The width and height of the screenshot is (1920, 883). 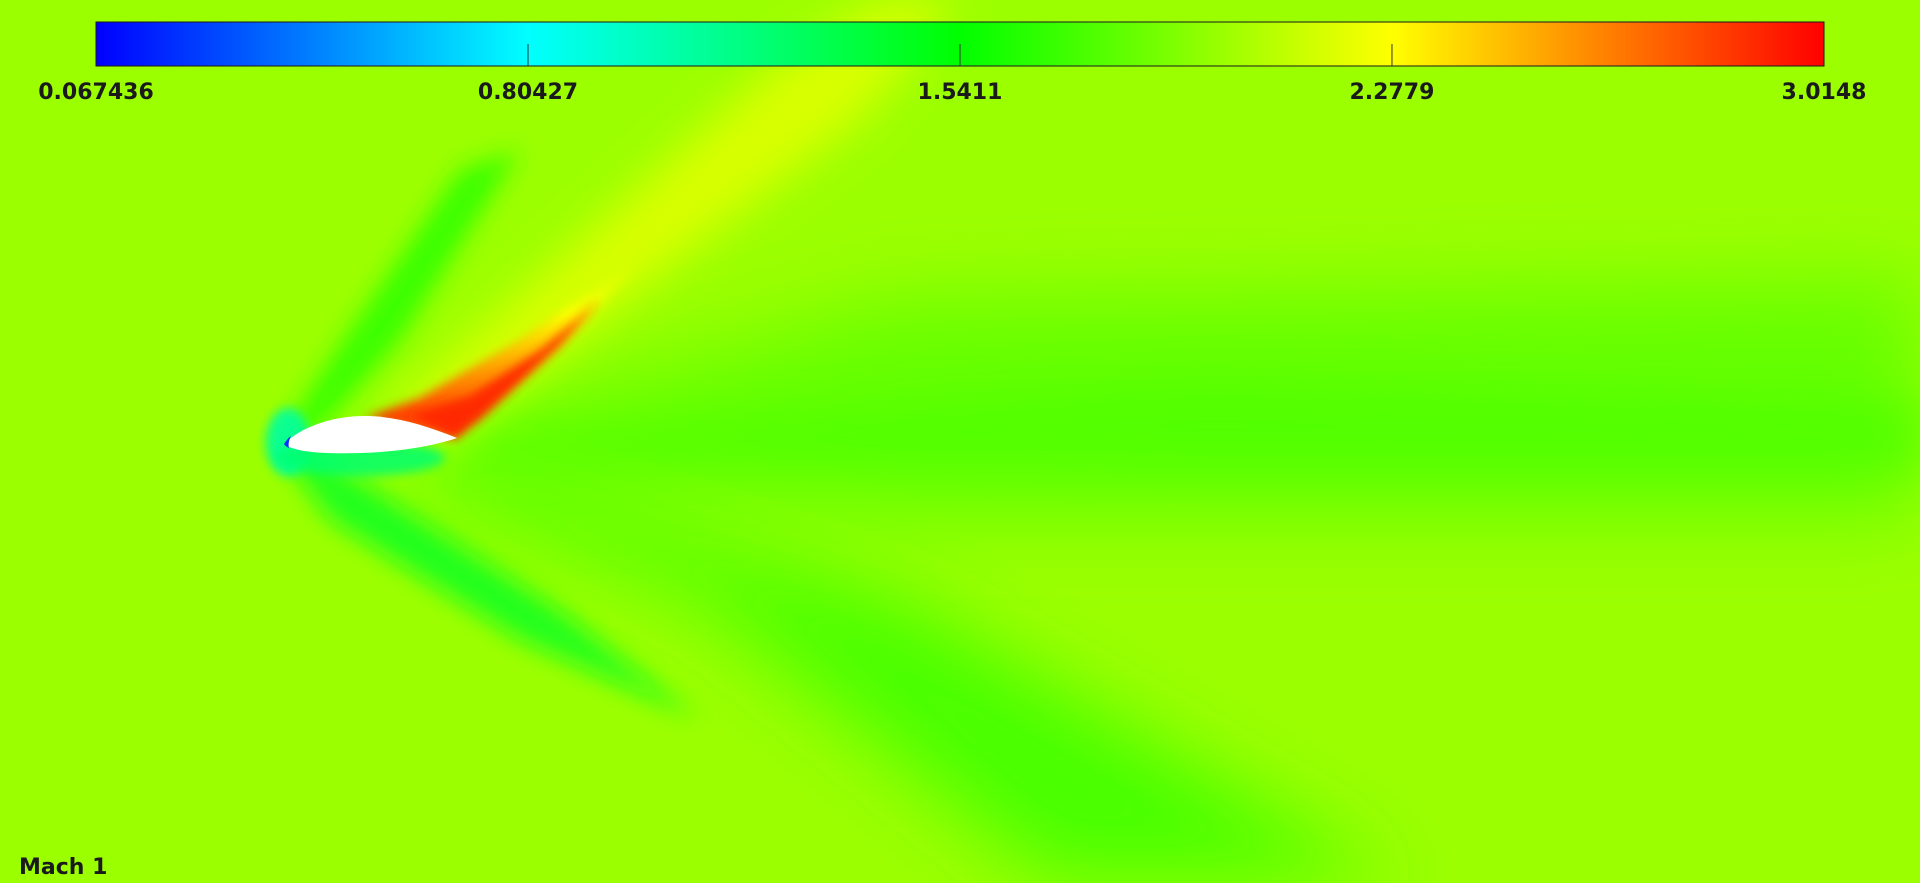 I want to click on bow-shock-upper, so click(x=397, y=297).